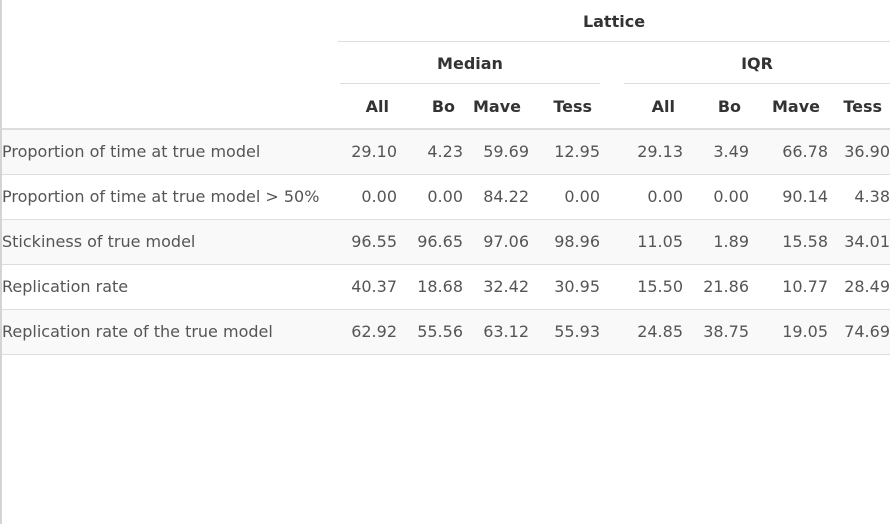 This screenshot has width=890, height=524. Describe the element at coordinates (577, 331) in the screenshot. I see `cell-median-tess: 55.93` at that location.